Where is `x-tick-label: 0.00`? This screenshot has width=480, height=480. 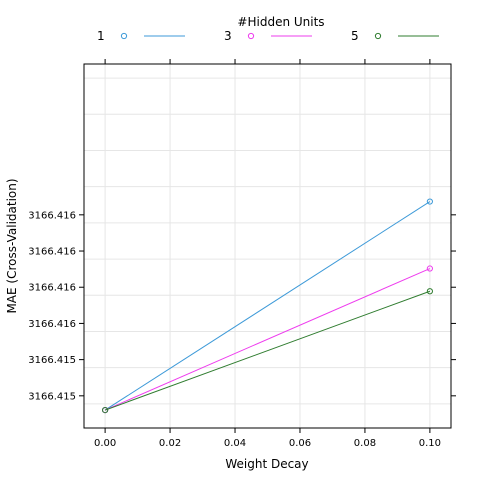 x-tick-label: 0.00 is located at coordinates (105, 443).